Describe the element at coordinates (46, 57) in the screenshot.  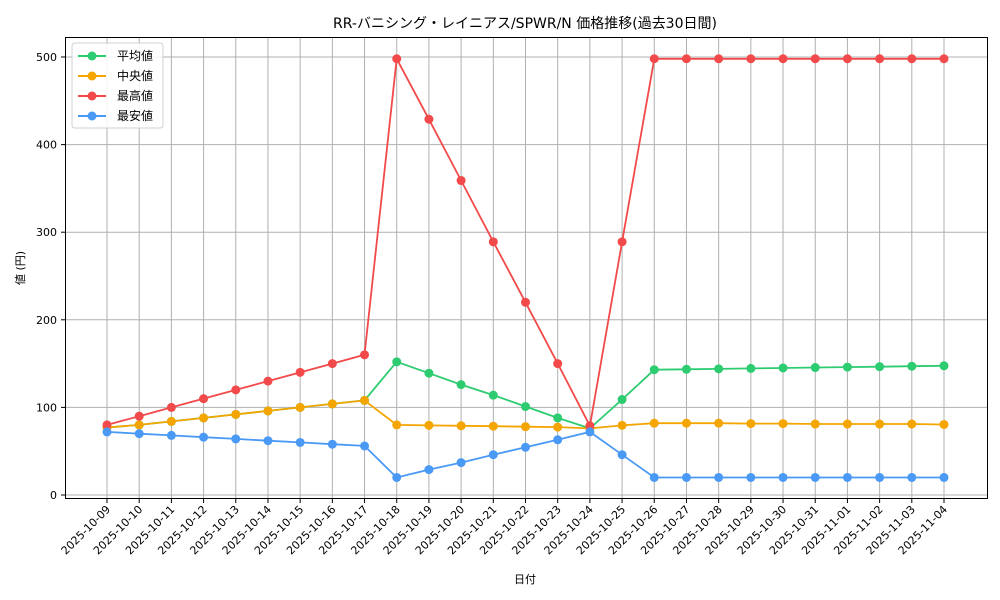
I see `y-tick-label: 500` at that location.